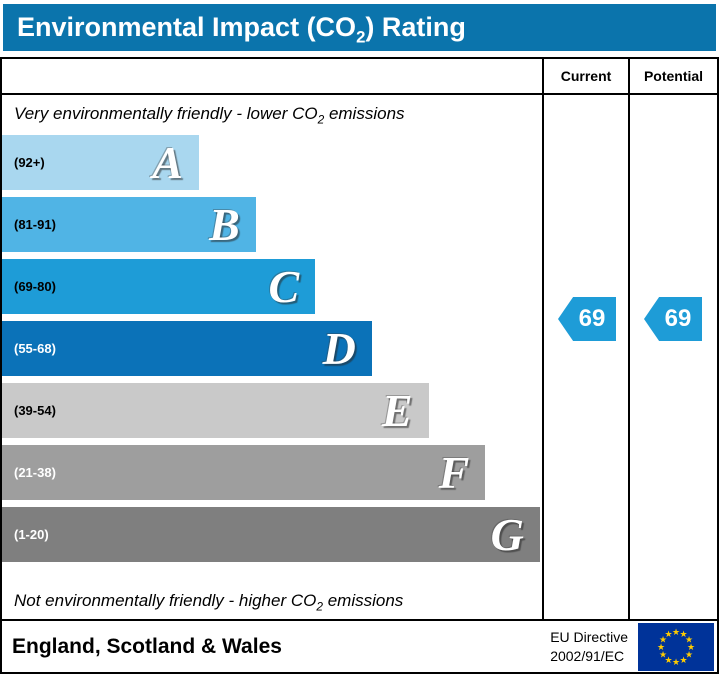 The width and height of the screenshot is (719, 679). I want to click on band-row-d: (55-68) D, so click(272, 348).